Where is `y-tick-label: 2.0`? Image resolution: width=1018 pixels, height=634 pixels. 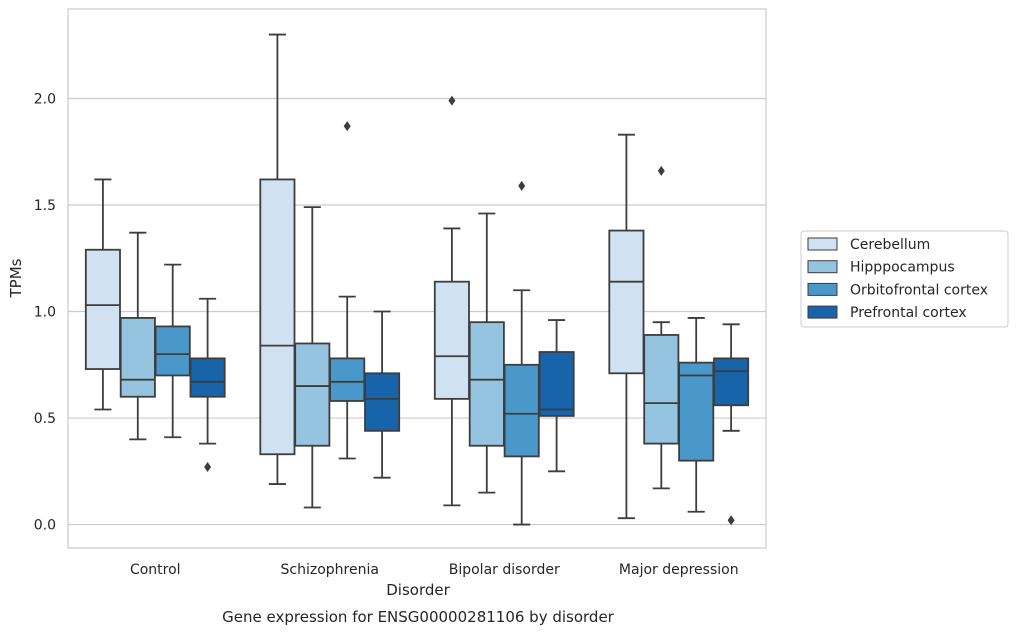 y-tick-label: 2.0 is located at coordinates (45, 99).